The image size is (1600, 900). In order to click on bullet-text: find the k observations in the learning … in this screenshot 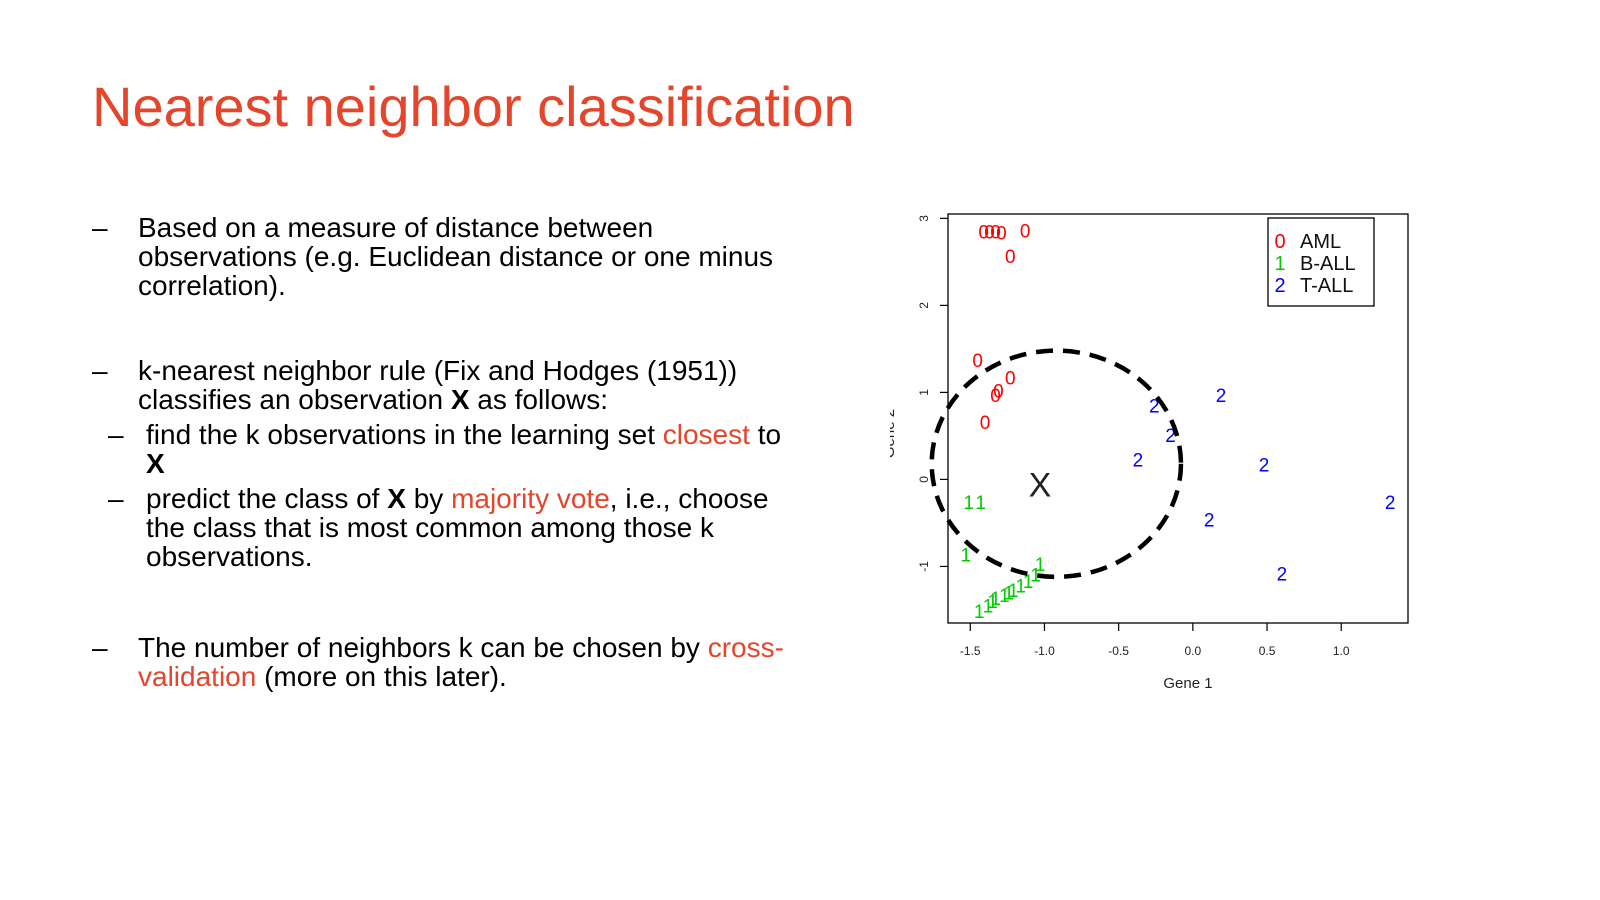, I will do `click(404, 434)`.